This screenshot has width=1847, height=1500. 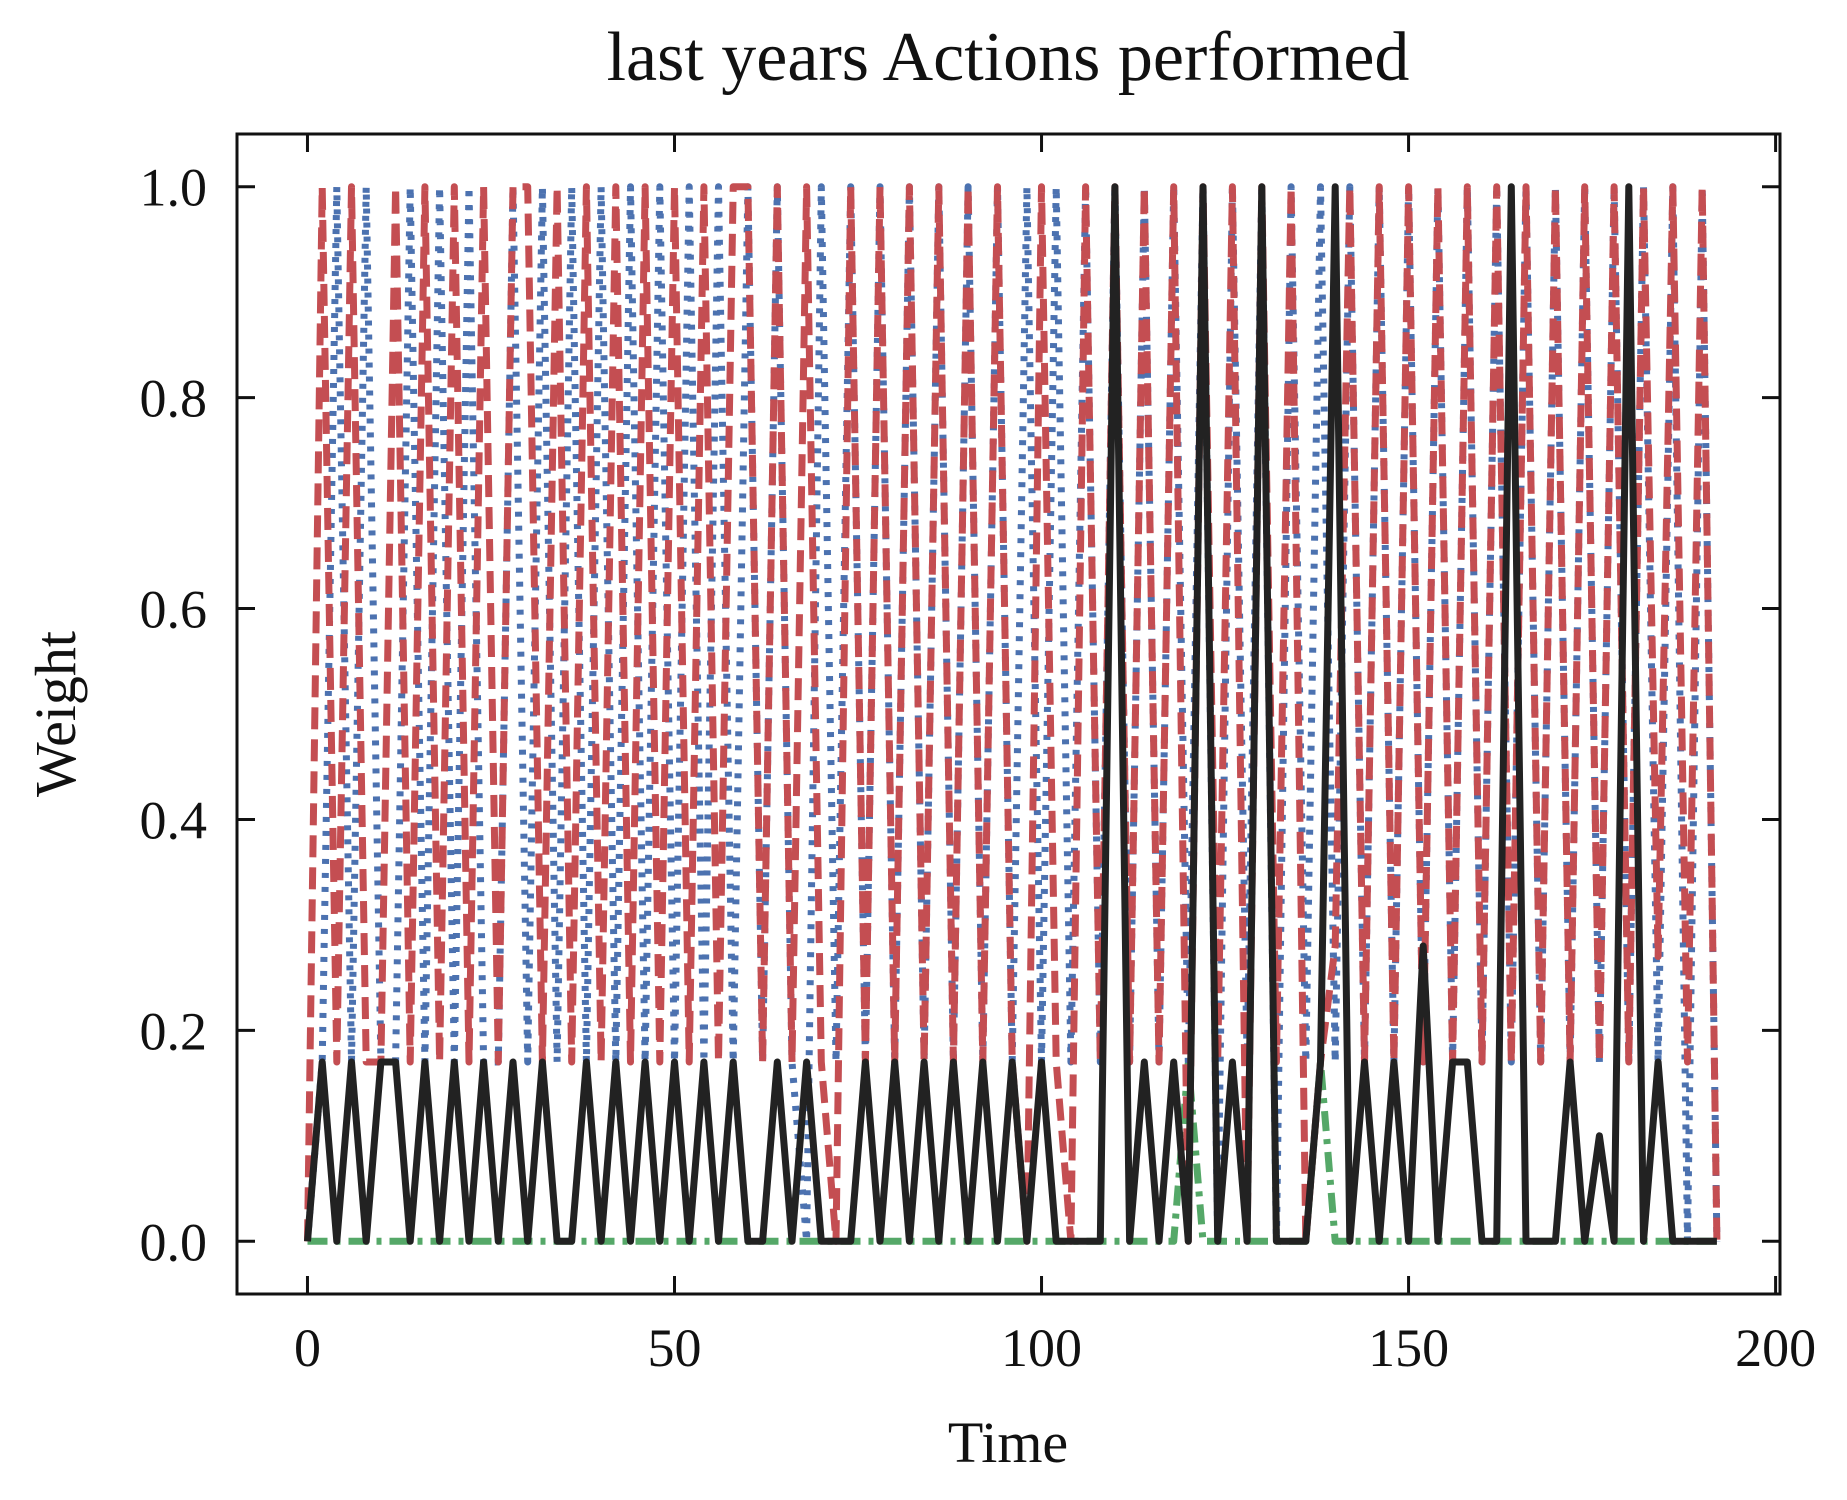 I want to click on y-tick-label: 0.8, so click(x=174, y=399).